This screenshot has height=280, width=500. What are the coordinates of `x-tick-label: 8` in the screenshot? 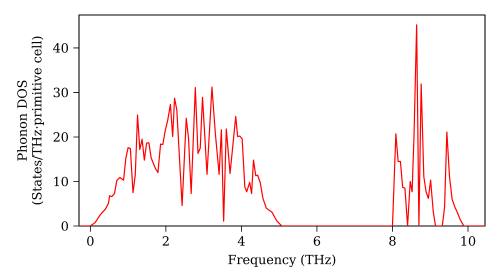 It's located at (392, 241).